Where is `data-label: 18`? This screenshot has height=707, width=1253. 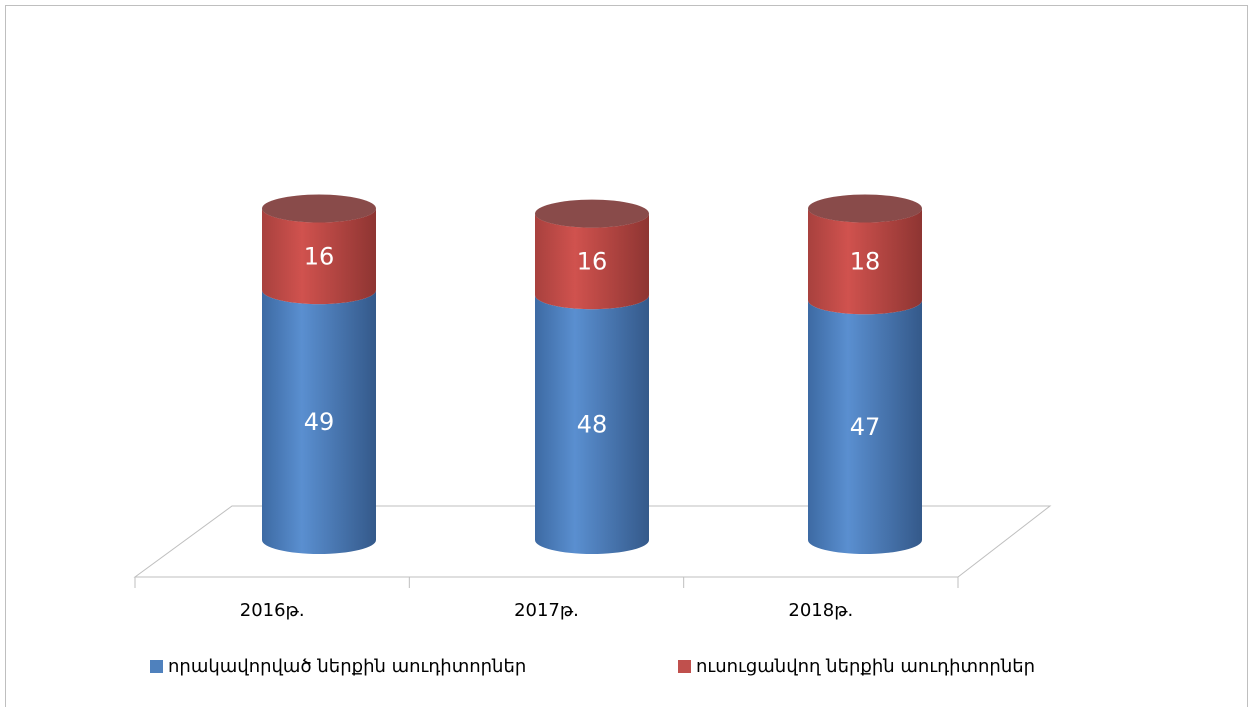
data-label: 18 is located at coordinates (865, 261).